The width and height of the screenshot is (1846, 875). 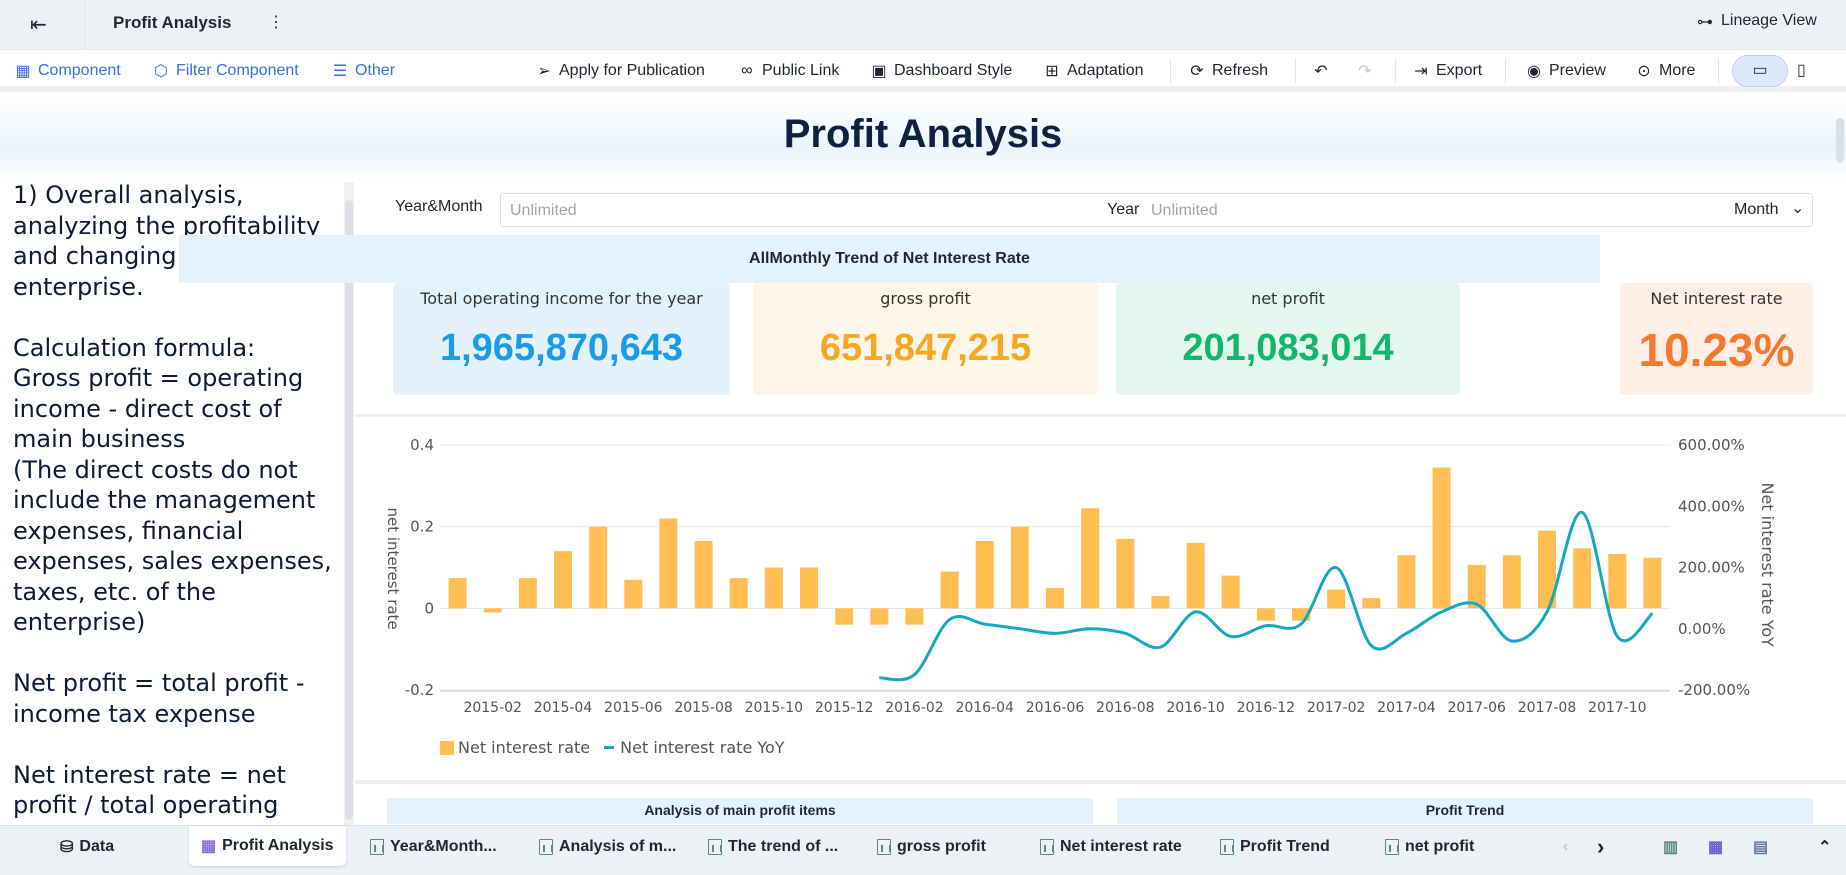 I want to click on undo-icon: ↶, so click(x=1321, y=71).